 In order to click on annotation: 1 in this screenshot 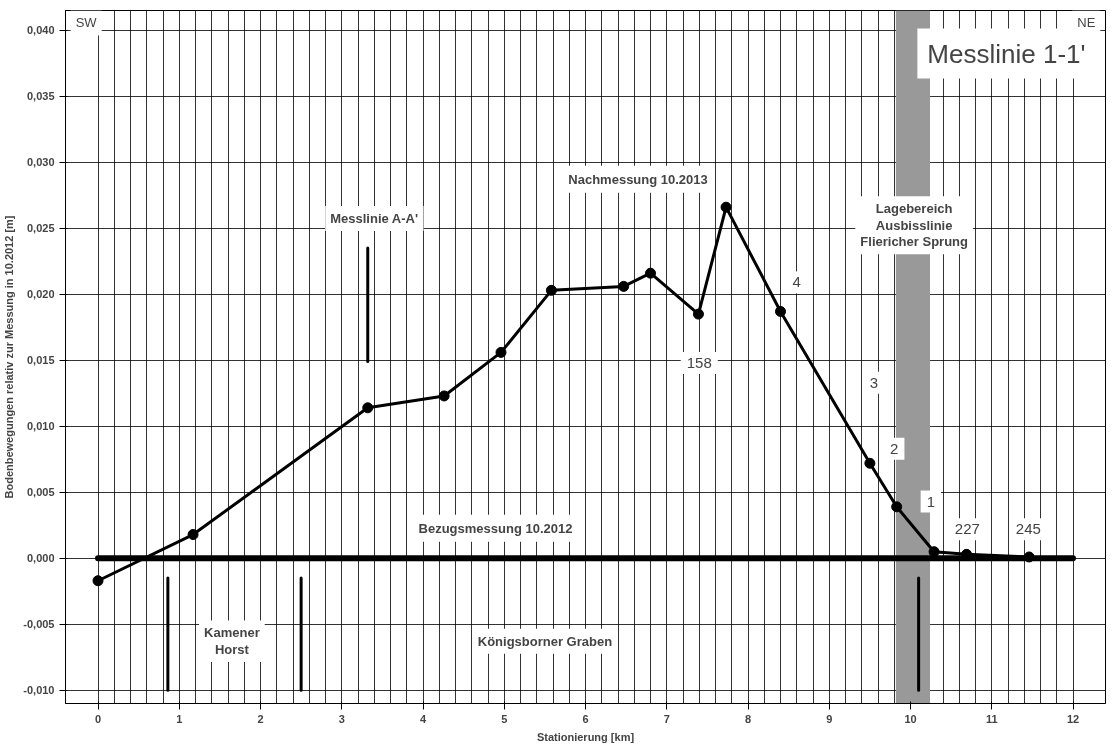, I will do `click(930, 501)`.